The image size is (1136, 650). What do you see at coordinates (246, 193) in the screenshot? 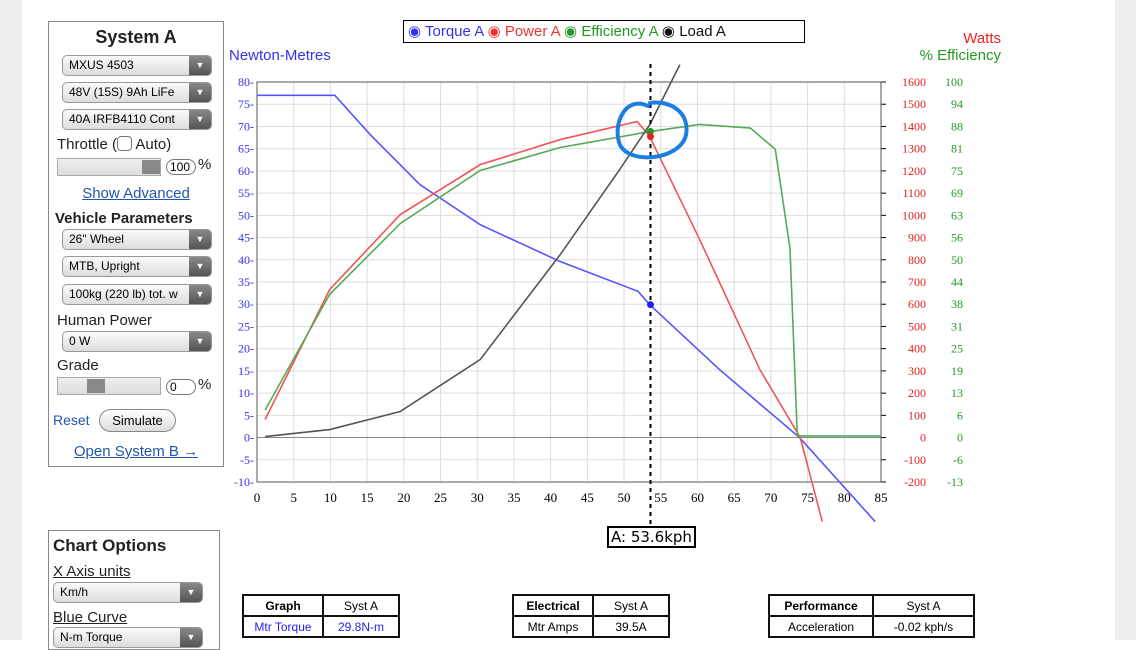
I see `left-tick-label: 55-` at bounding box center [246, 193].